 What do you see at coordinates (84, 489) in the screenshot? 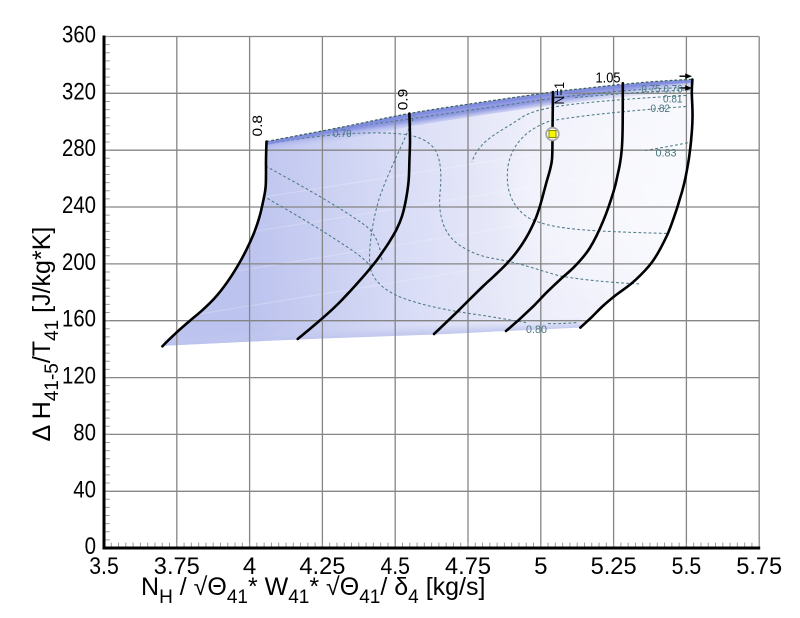
I see `svg-text: 40` at bounding box center [84, 489].